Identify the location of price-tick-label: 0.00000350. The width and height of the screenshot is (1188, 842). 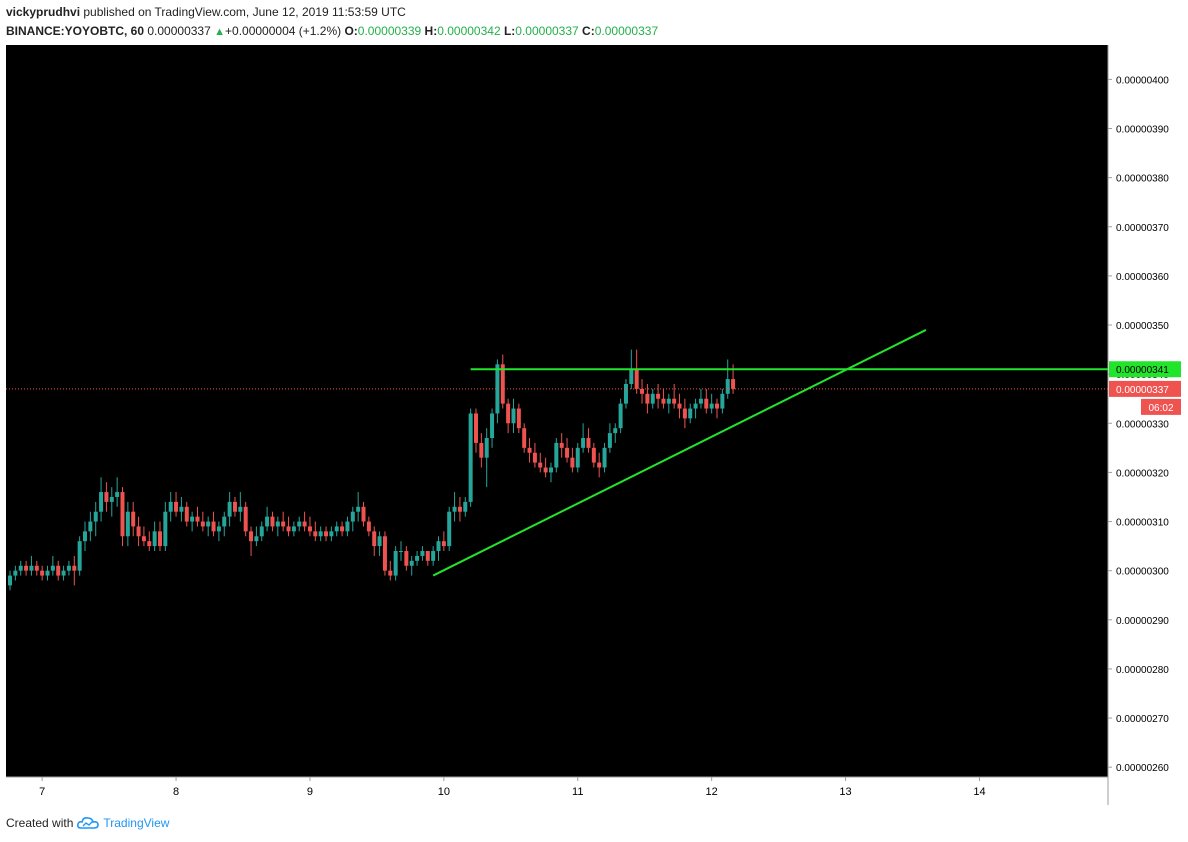
(1142, 326).